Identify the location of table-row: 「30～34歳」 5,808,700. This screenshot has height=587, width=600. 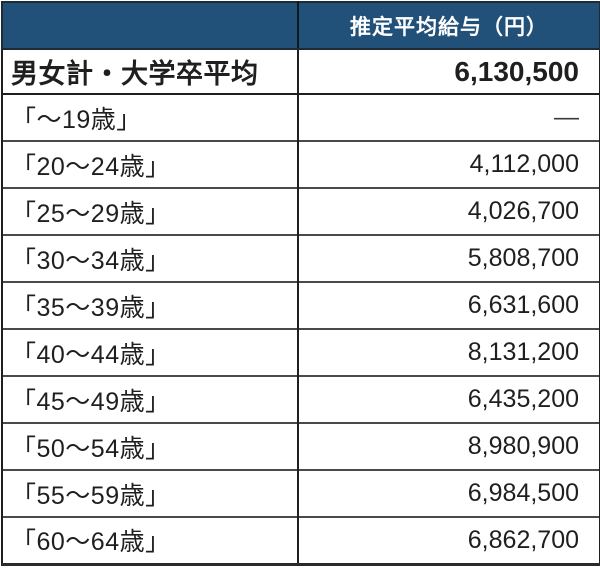
(300, 258).